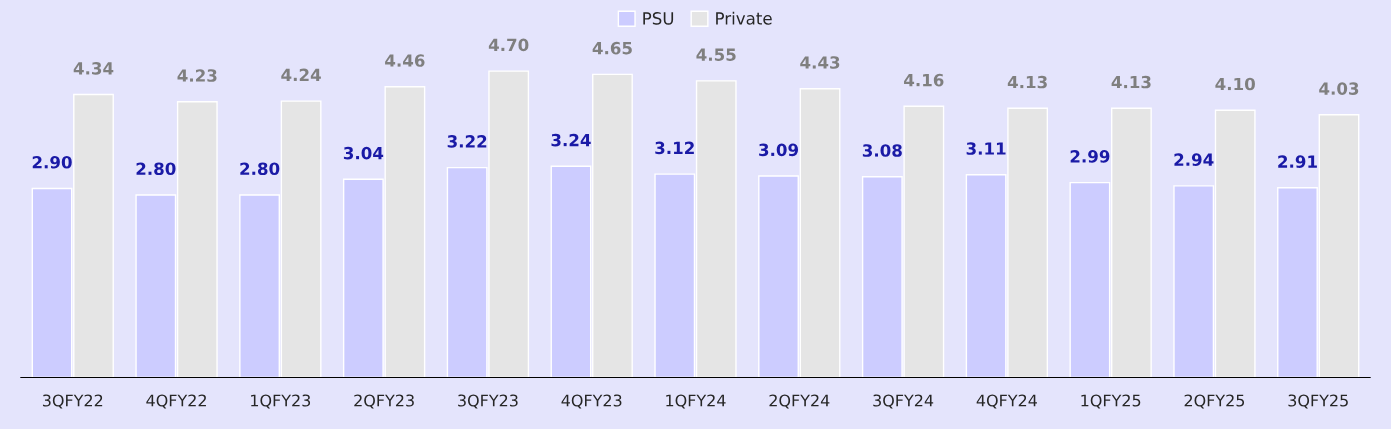  What do you see at coordinates (882, 150) in the screenshot?
I see `data-label: 3.08` at bounding box center [882, 150].